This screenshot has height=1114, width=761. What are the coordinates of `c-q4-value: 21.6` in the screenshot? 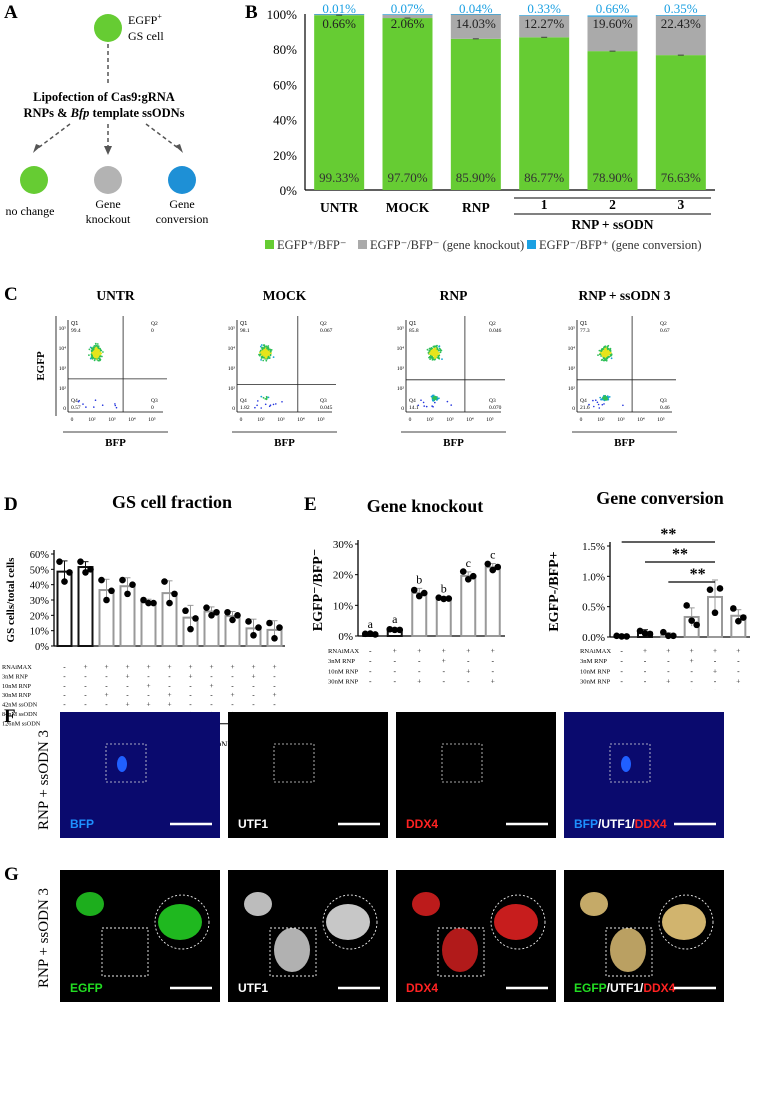 It's located at (585, 408).